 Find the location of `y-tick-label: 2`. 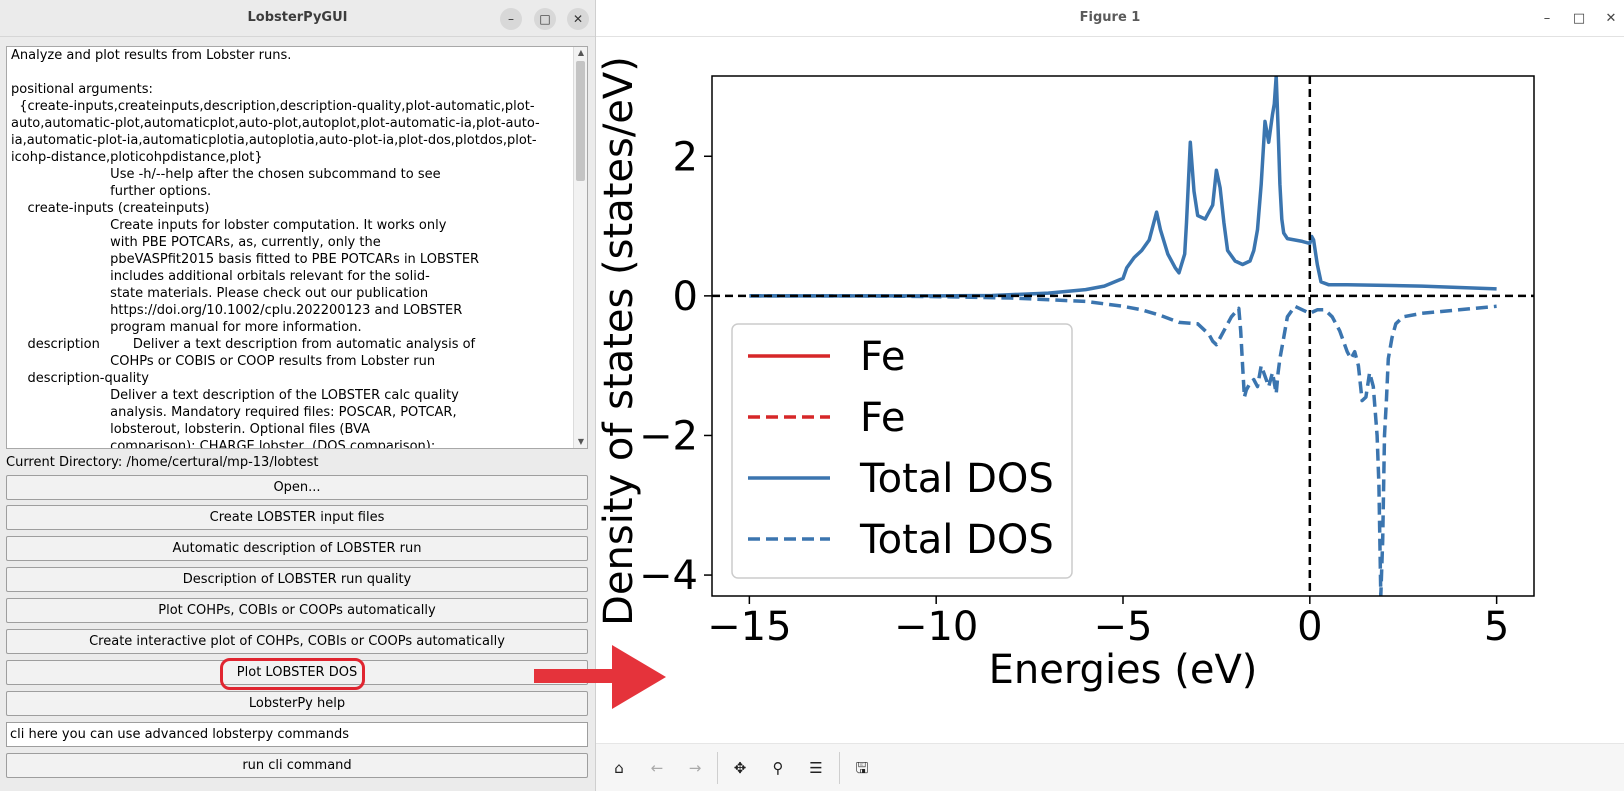

y-tick-label: 2 is located at coordinates (685, 157).